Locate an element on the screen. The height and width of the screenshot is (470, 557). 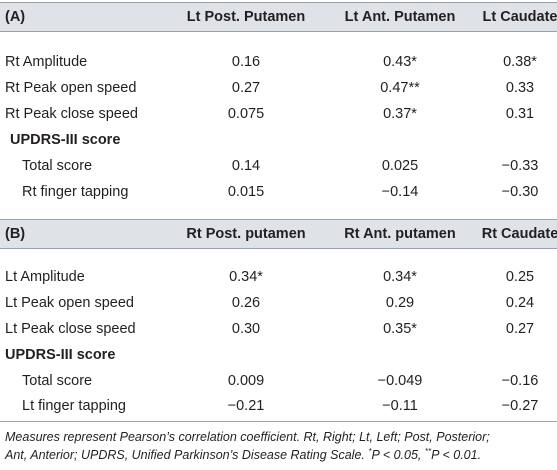
row-label: Rt Amplitude is located at coordinates (46, 62).